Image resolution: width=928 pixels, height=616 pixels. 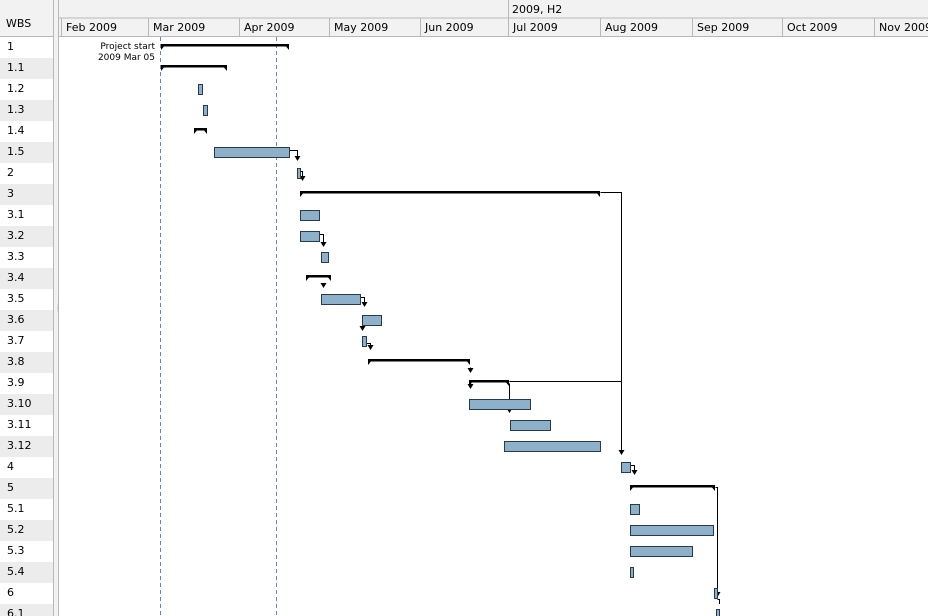 I want to click on wbs-row: 5.3, so click(x=26, y=551).